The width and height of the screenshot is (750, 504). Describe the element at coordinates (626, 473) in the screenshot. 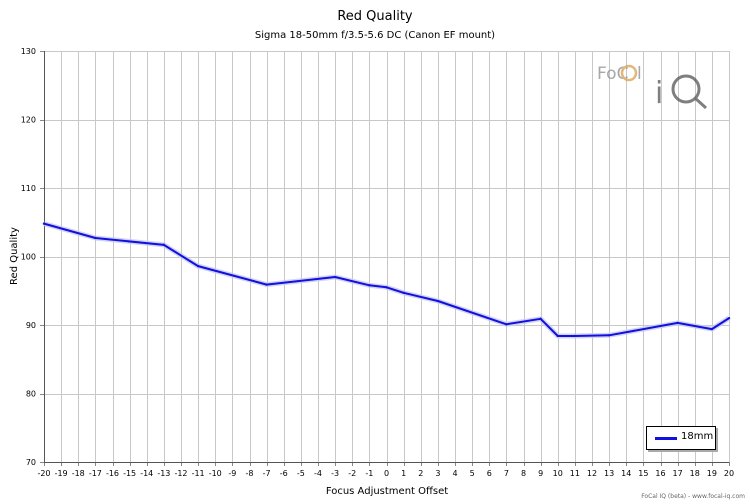

I see `x-tick-label: 14` at that location.